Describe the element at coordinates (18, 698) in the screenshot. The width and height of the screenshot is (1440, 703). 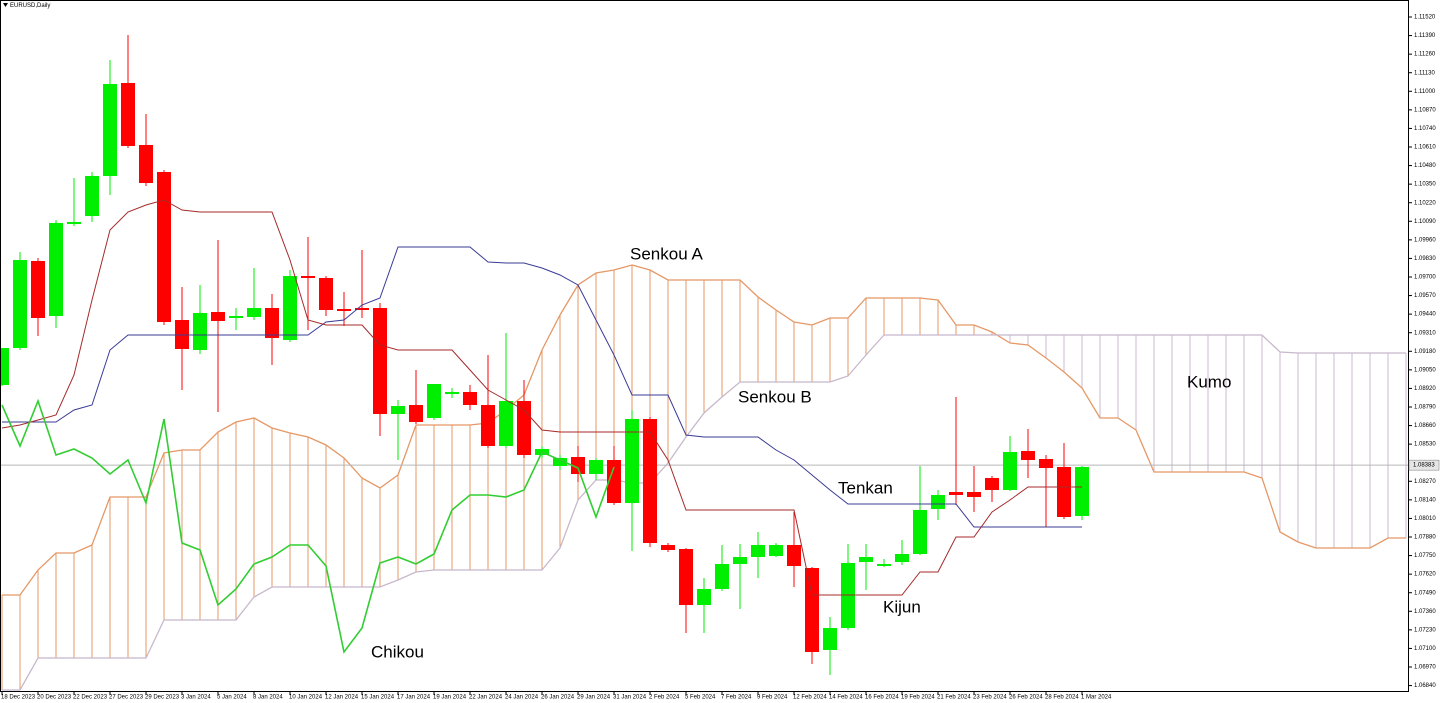
I see `x-tick-label: 18 Dec 2023` at that location.